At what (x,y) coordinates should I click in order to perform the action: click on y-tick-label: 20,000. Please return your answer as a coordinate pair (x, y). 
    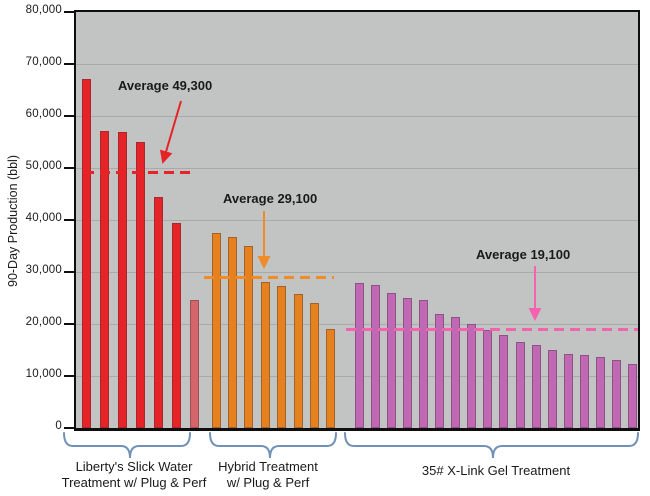
    Looking at the image, I should click on (43, 322).